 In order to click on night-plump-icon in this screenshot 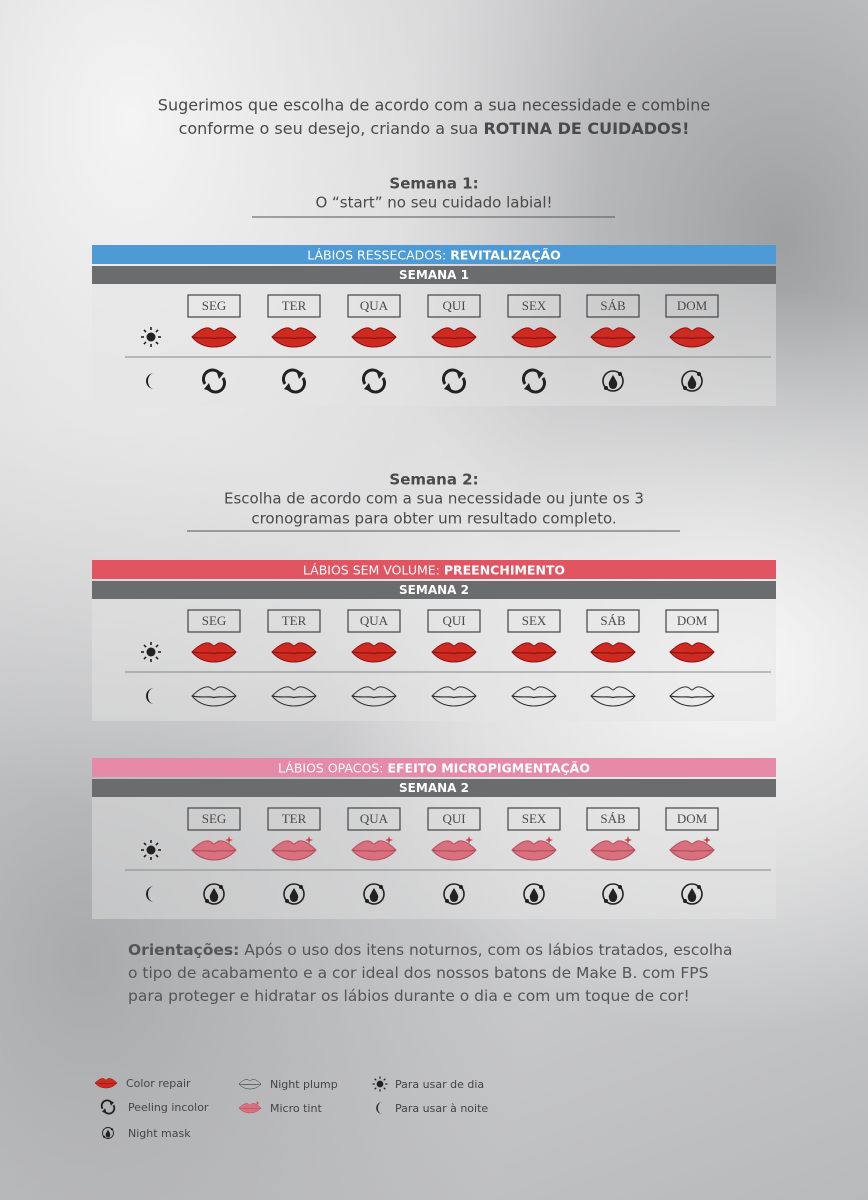, I will do `click(250, 1084)`.